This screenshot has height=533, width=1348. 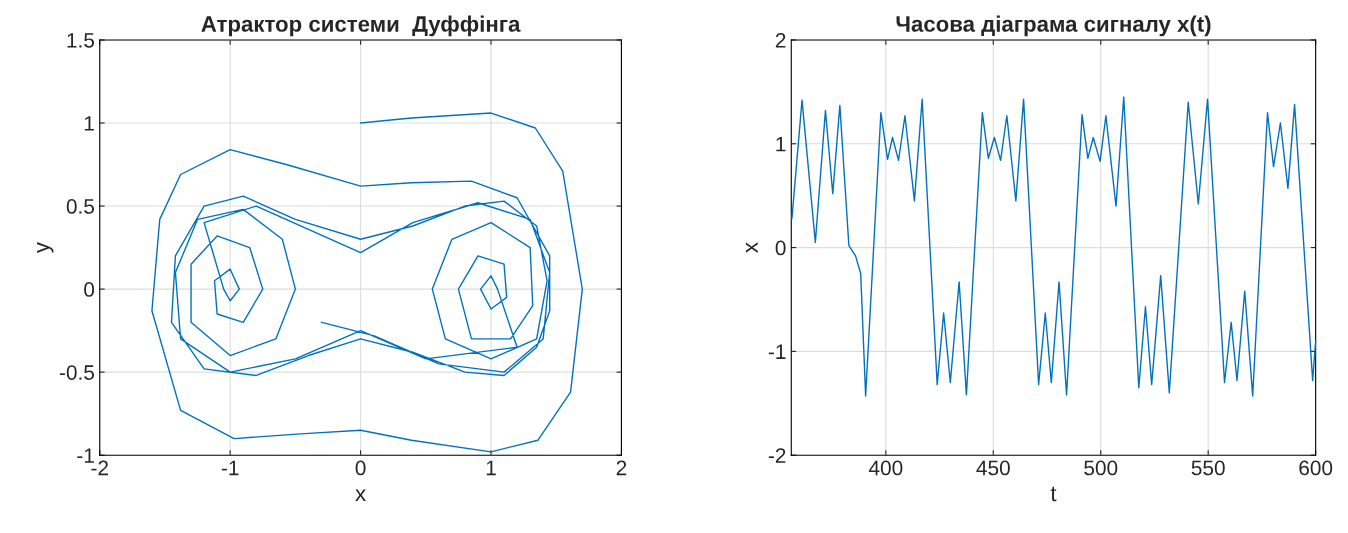 I want to click on y-axis-title: y, so click(x=45, y=248).